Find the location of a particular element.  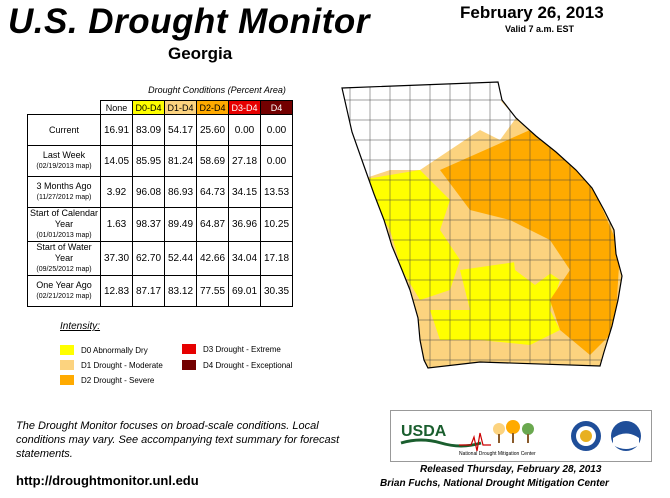

table-cell: 25.60 is located at coordinates (212, 130).